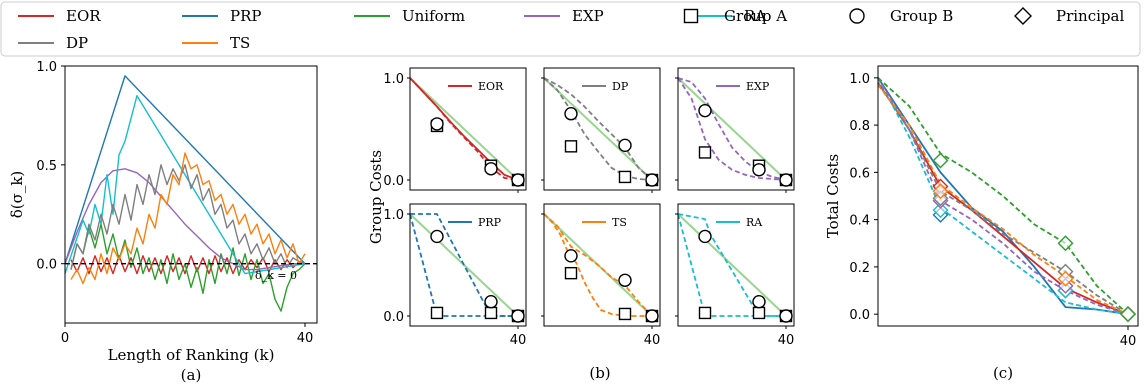 The width and height of the screenshot is (1146, 389). I want to click on y-axis-label: δ(σ_k), so click(17, 195).